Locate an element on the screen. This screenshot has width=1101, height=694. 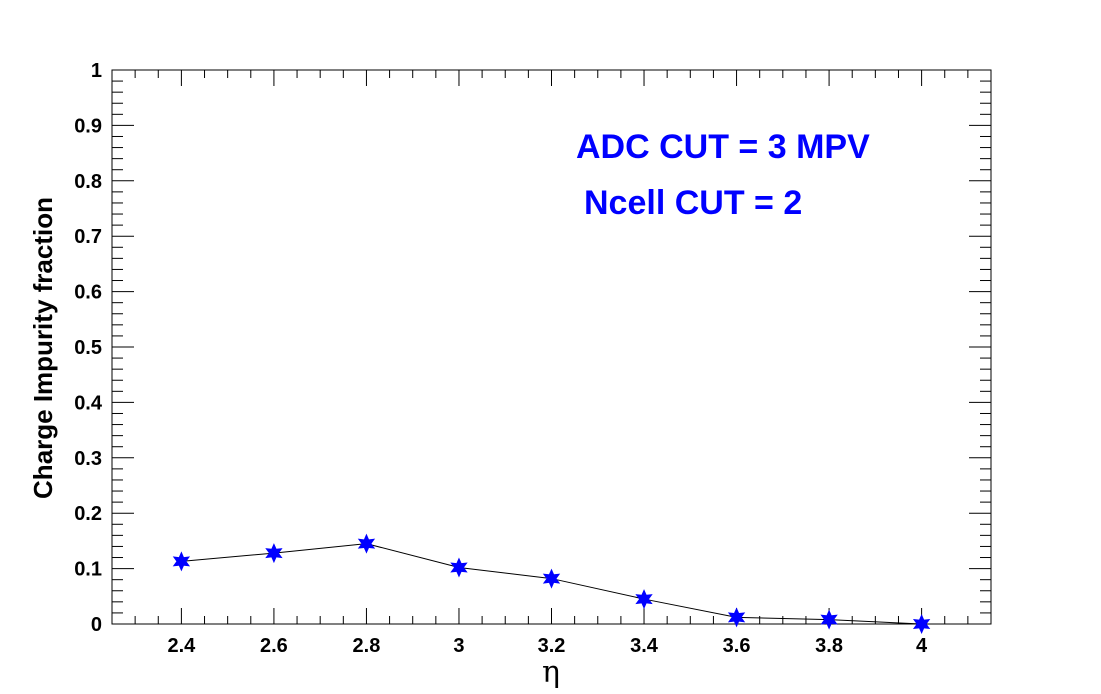
y-tick-label: 0.2 is located at coordinates (88, 514).